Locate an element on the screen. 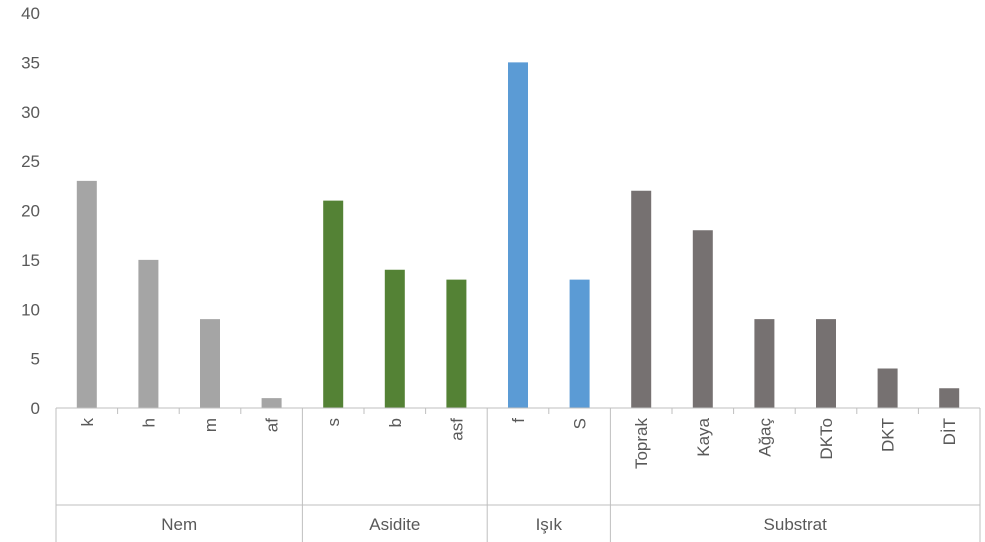  bar-DKT is located at coordinates (887, 388).